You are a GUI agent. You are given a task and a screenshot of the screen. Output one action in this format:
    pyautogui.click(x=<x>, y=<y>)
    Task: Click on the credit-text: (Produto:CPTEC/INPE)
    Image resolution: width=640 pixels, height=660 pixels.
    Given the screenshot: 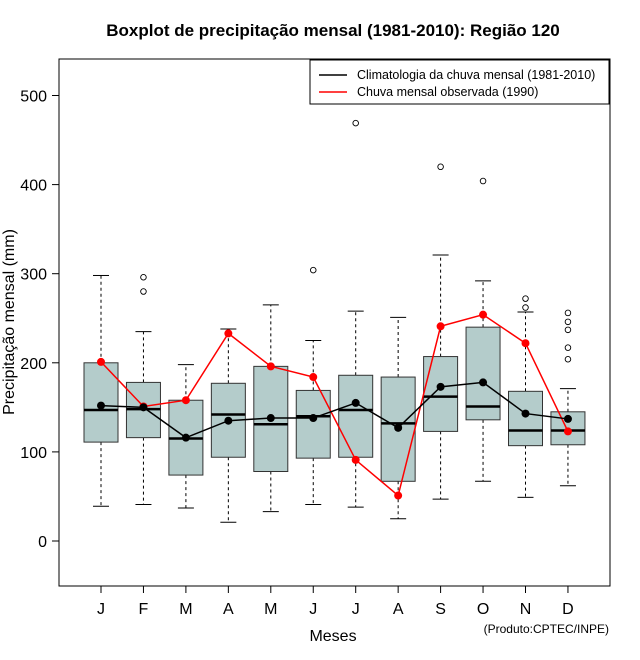 What is the action you would take?
    pyautogui.click(x=546, y=629)
    